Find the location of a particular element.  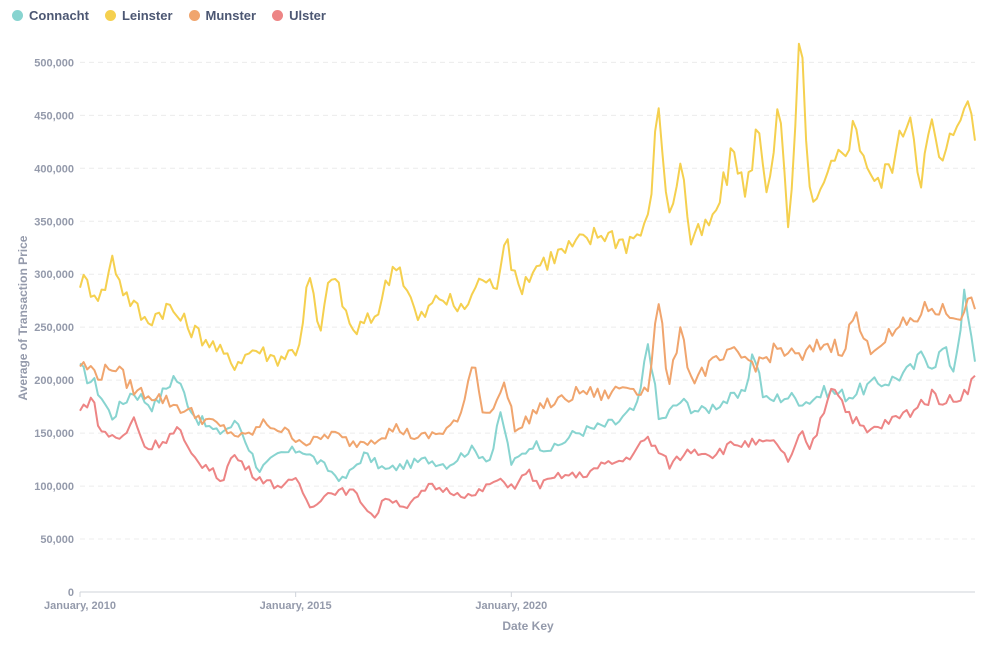

legend-item-munster: Munster is located at coordinates (222, 15).